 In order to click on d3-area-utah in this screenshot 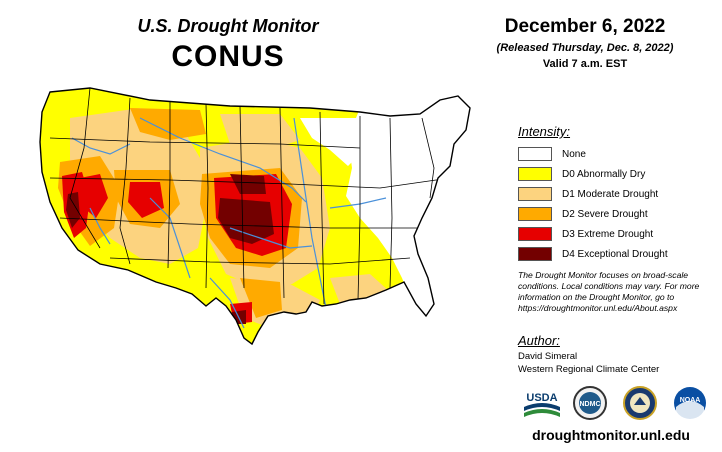, I will do `click(146, 200)`.